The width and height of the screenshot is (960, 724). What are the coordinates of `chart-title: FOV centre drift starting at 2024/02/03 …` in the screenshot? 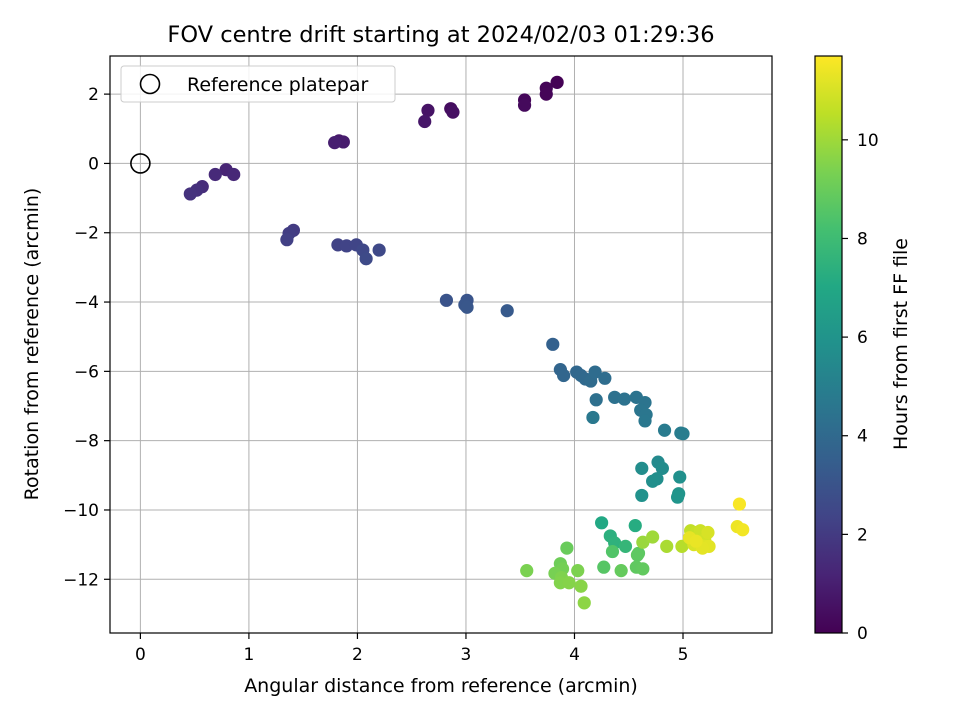 It's located at (440, 35).